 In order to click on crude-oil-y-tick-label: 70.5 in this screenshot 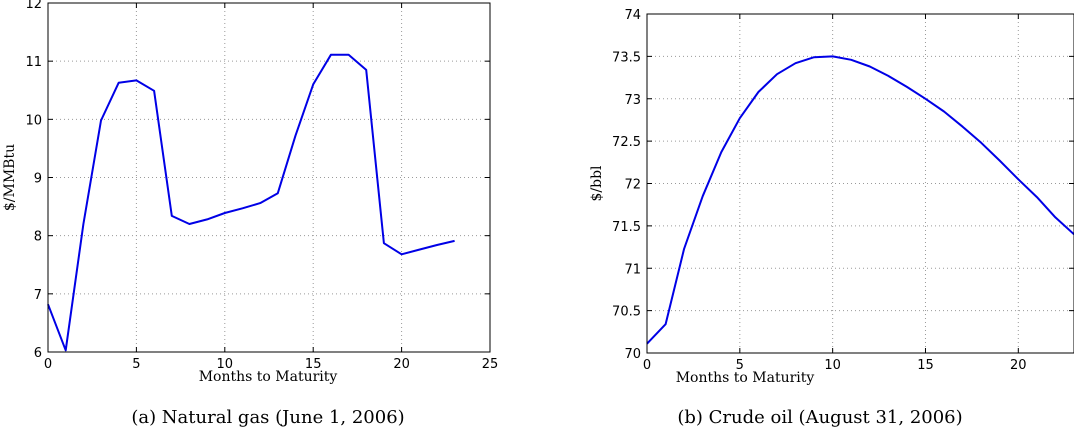, I will do `click(626, 312)`.